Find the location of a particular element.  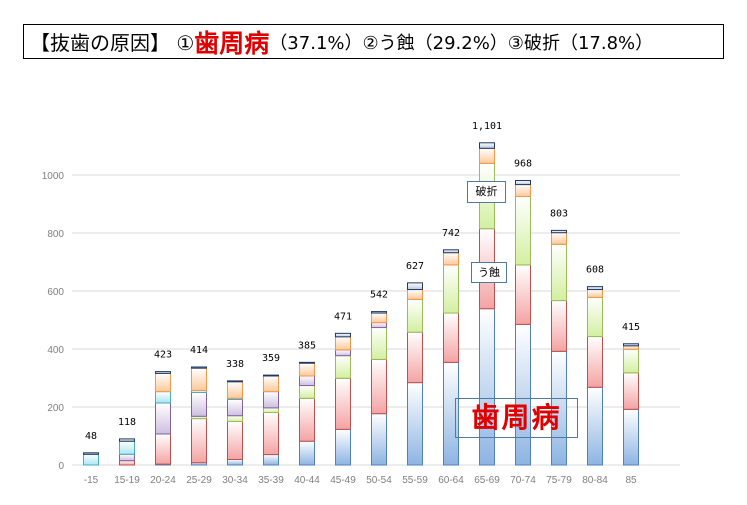

y-tick-label: 400 is located at coordinates (55, 350).